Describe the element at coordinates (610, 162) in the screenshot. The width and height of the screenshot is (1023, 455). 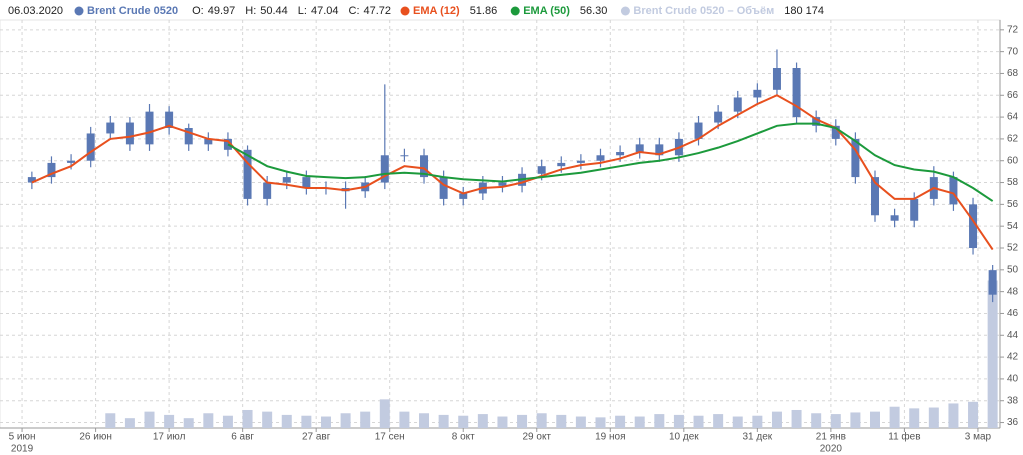
I see `ema-line` at that location.